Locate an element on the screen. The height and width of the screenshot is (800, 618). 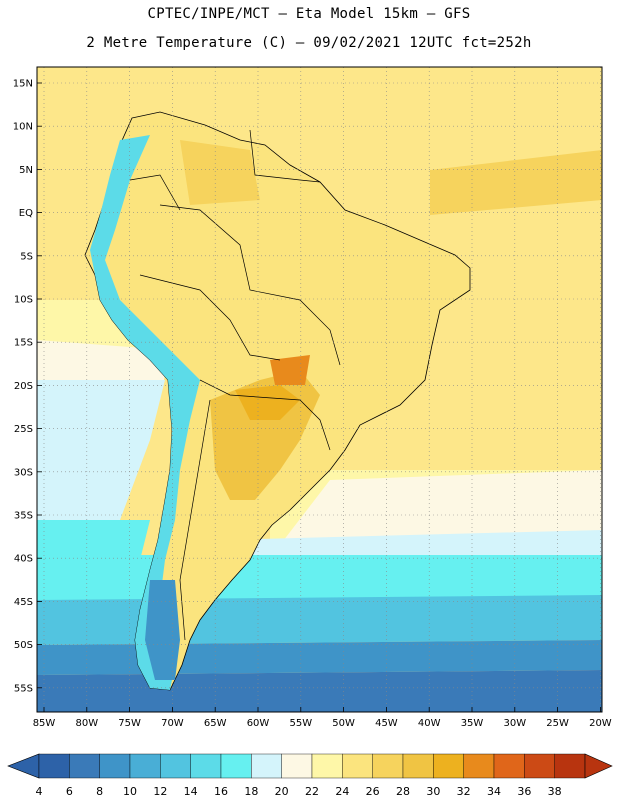
colorbar-label: 8 is located at coordinates (99, 791).